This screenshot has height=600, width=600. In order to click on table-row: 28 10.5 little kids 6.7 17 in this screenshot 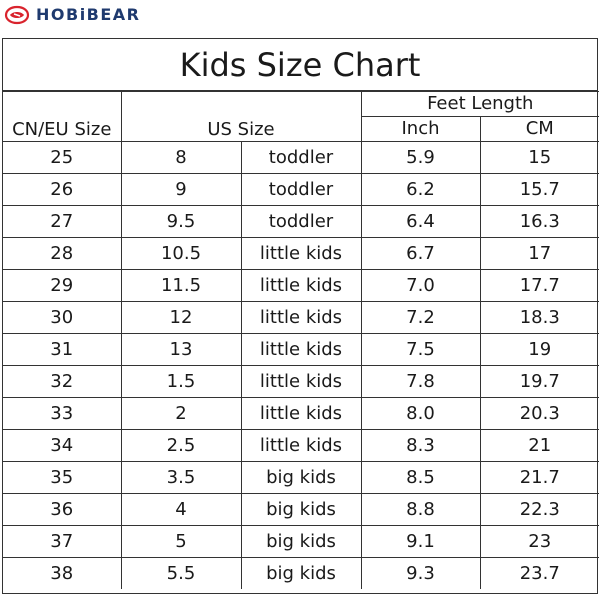, I will do `click(301, 253)`.